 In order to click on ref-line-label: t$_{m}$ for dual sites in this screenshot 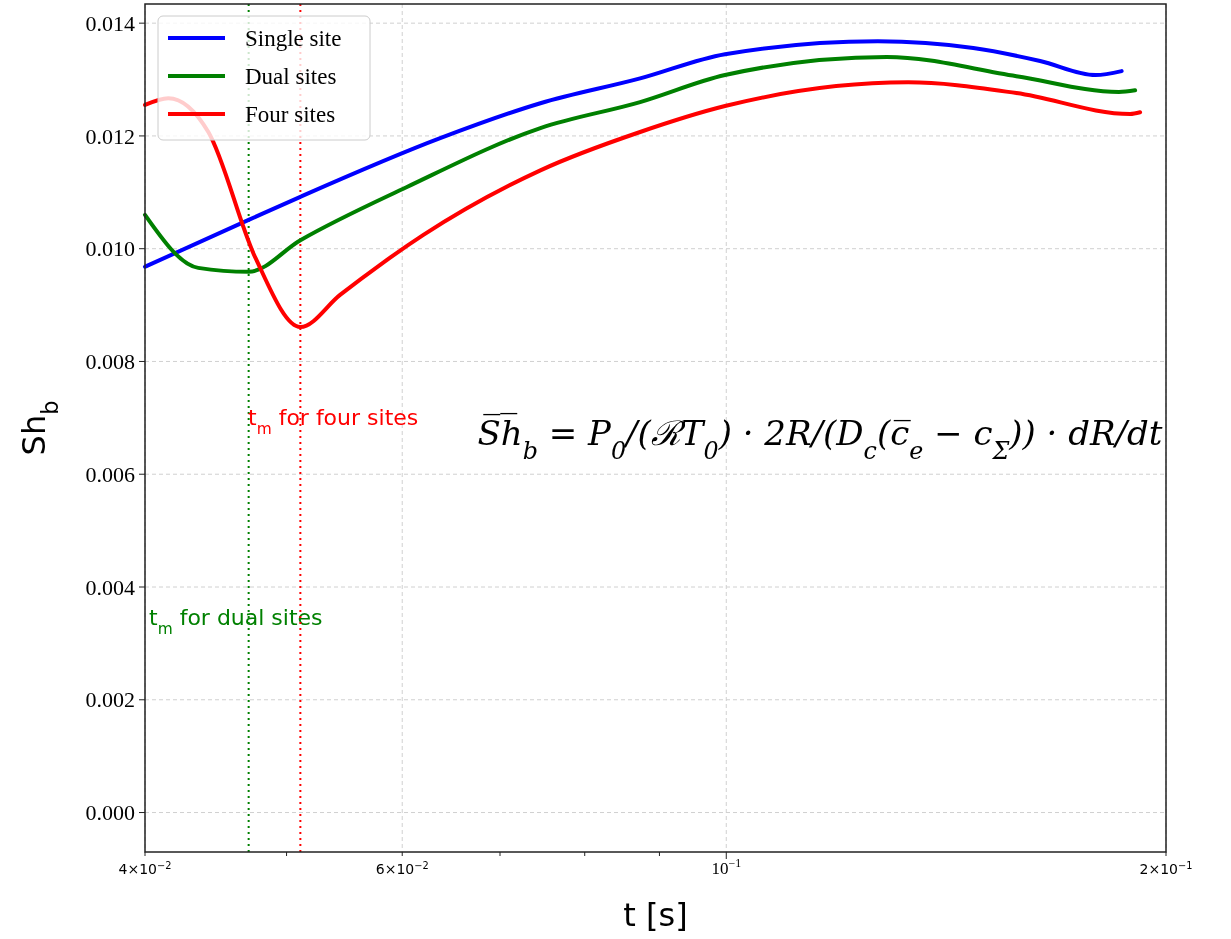, I will do `click(236, 621)`.